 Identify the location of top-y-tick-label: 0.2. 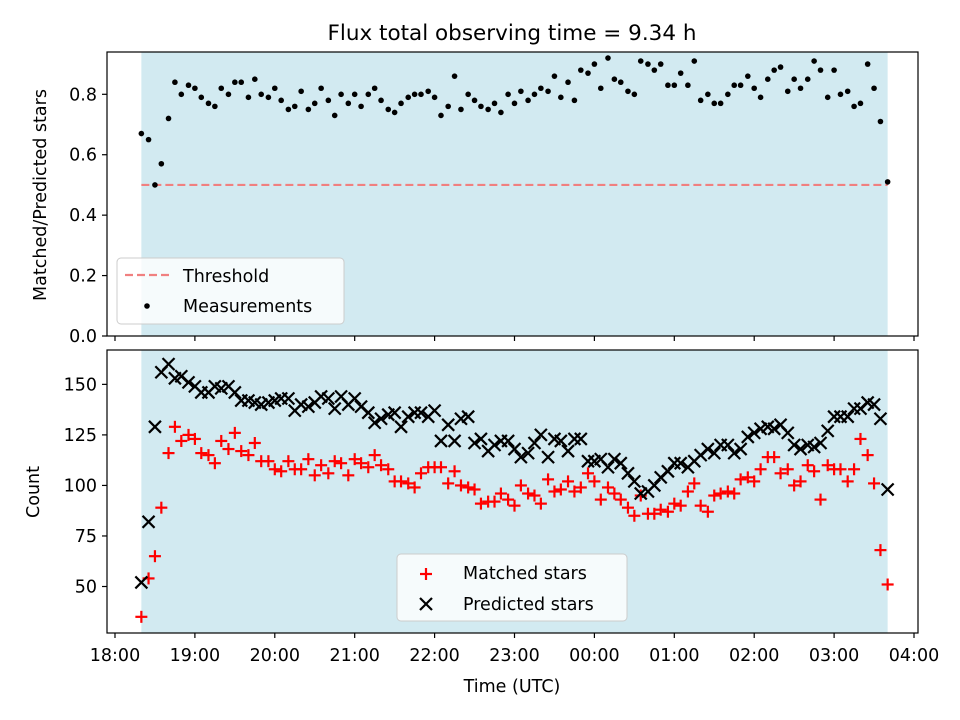
(83, 277).